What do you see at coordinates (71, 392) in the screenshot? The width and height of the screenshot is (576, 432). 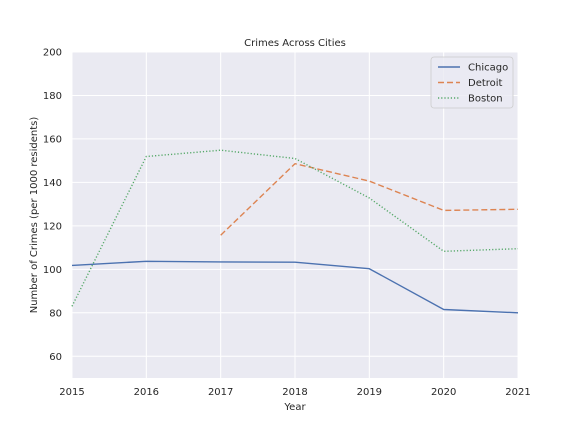 I see `x-tick-label: 2015` at bounding box center [71, 392].